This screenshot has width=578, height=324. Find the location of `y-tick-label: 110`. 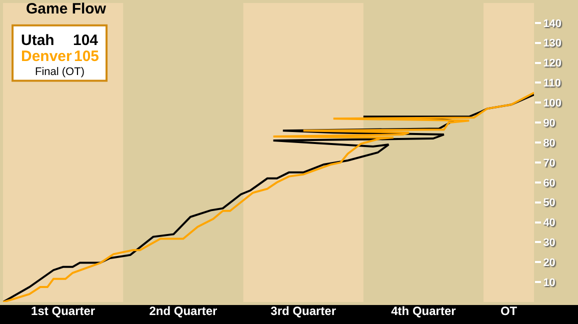

y-tick-label: 110 is located at coordinates (552, 84).